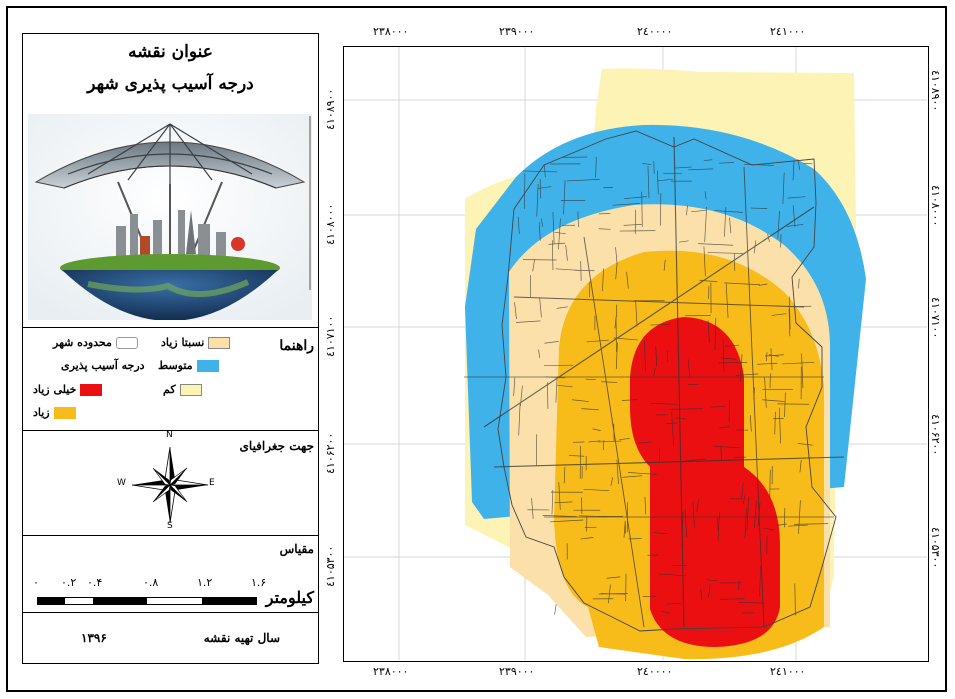  What do you see at coordinates (276, 446) in the screenshot?
I see `north-heading: جهت جغرافیای` at bounding box center [276, 446].